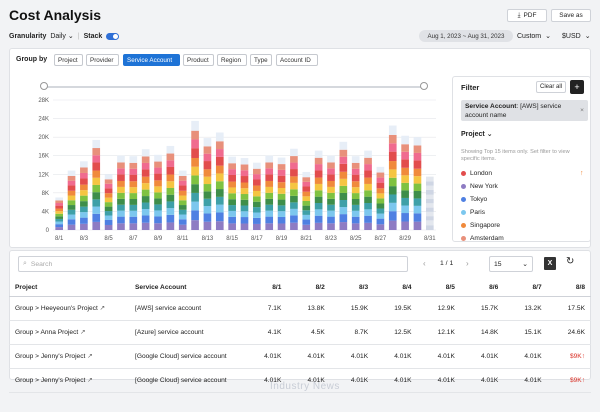  Describe the element at coordinates (198, 60) in the screenshot. I see `group-by-chip: Product` at that location.